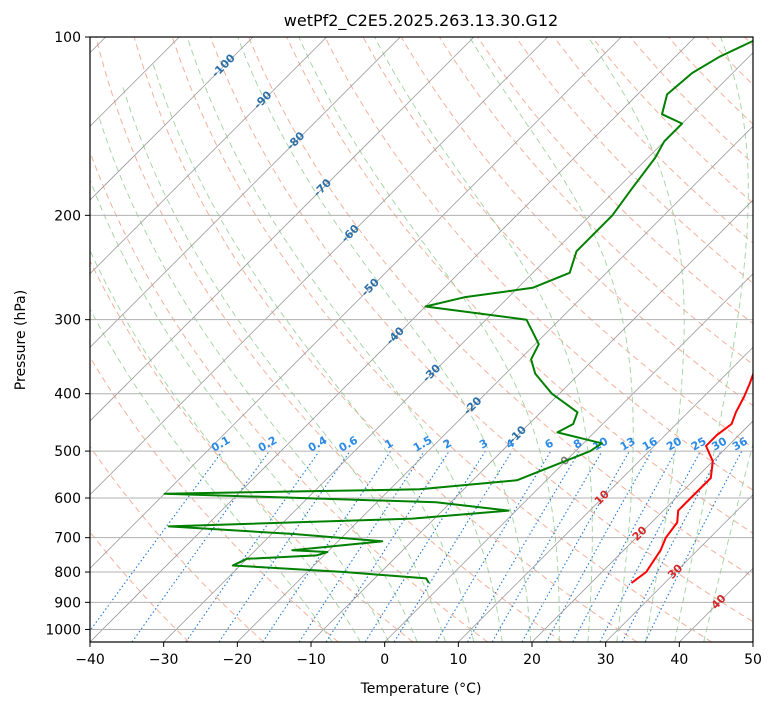  Describe the element at coordinates (67, 216) in the screenshot. I see `y-tick-label: 200` at that location.